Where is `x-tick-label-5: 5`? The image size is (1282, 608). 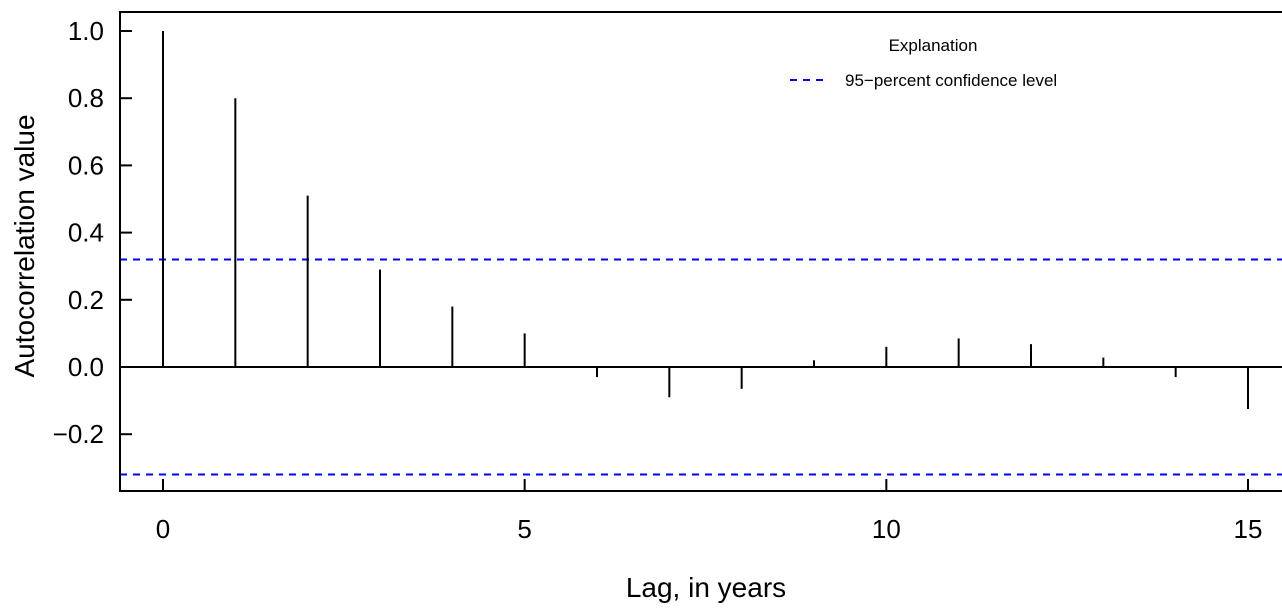 x-tick-label-5: 5 is located at coordinates (524, 529).